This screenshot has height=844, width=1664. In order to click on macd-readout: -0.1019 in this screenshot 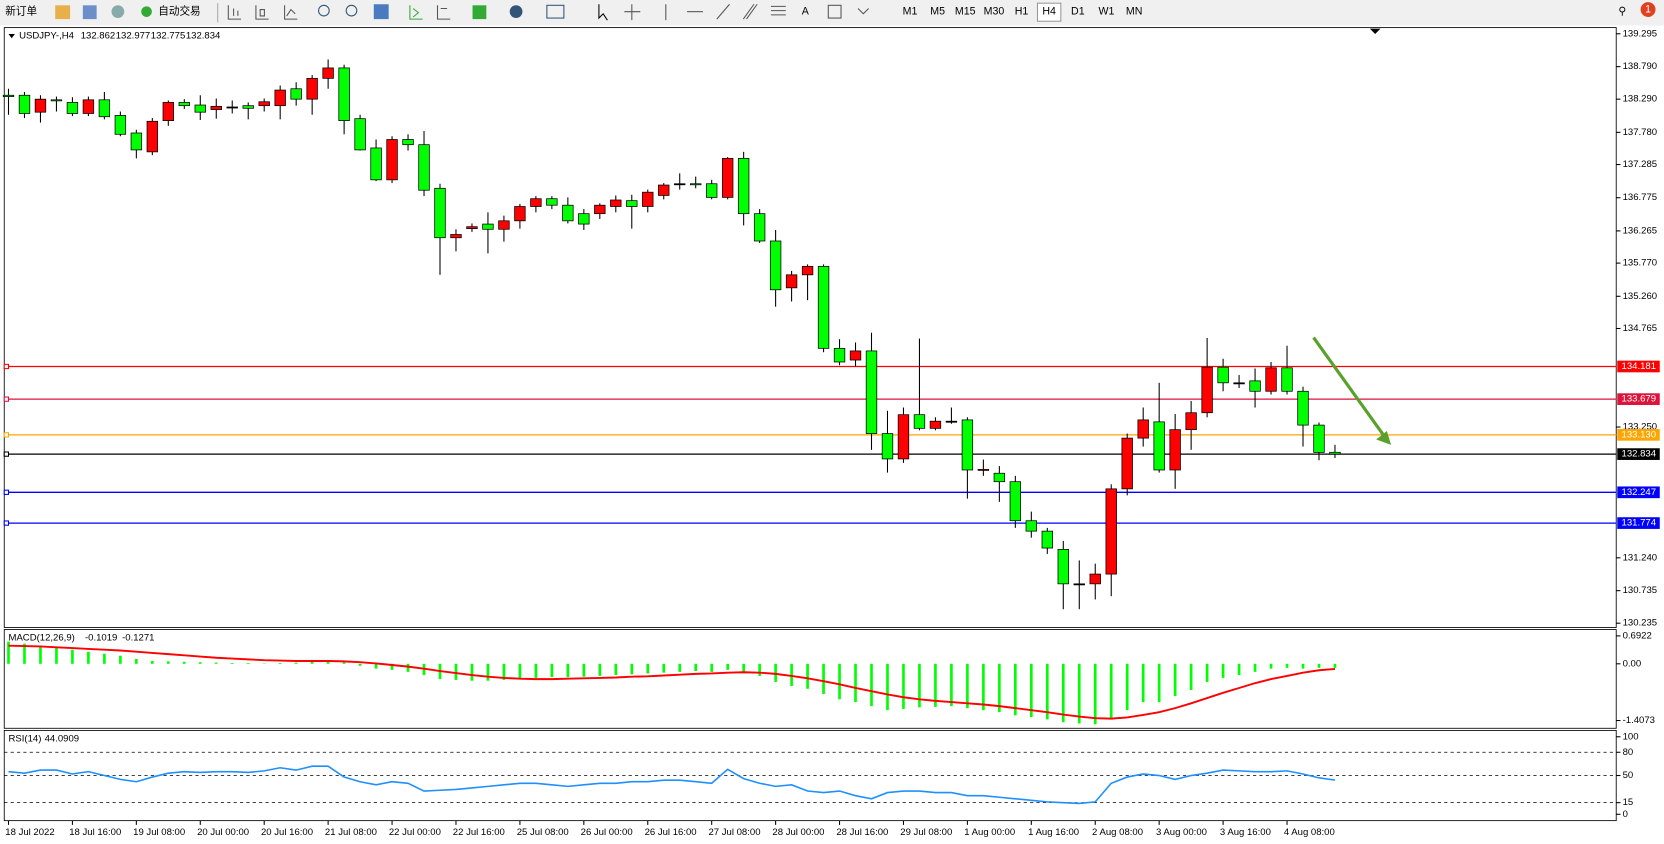, I will do `click(101, 638)`.